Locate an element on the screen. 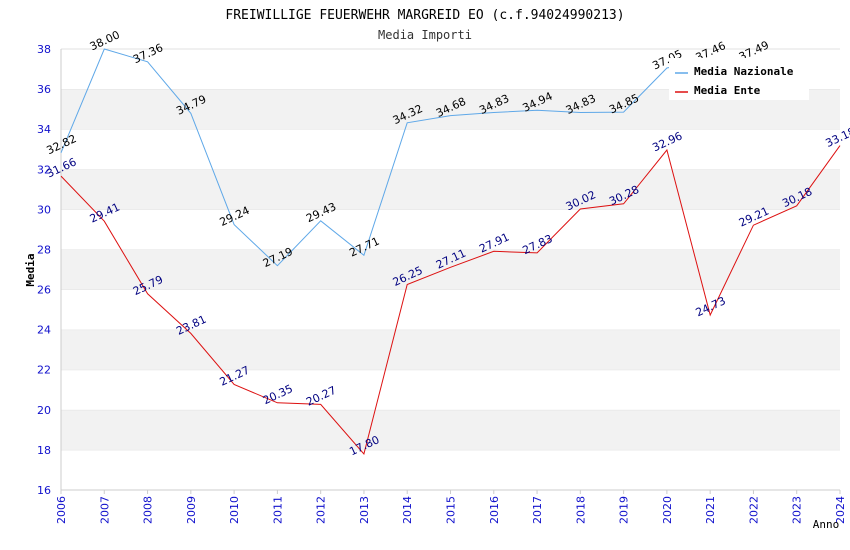  y-tick-label: 16 is located at coordinates (44, 490).